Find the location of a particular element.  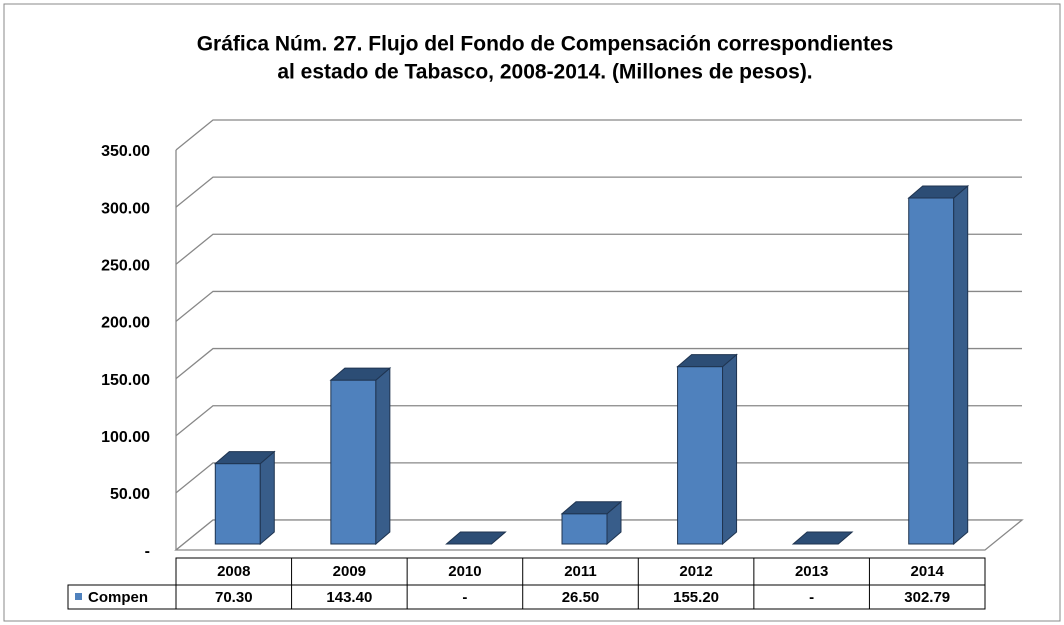

y-tick-label: 50.00 is located at coordinates (130, 494).